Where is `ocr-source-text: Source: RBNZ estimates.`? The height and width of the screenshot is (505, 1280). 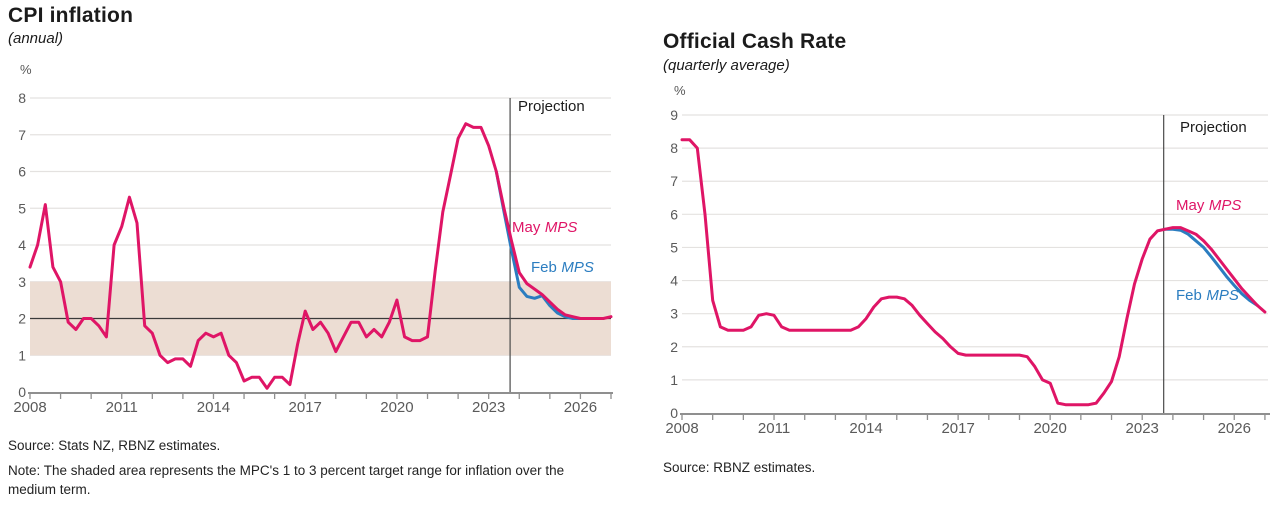 ocr-source-text: Source: RBNZ estimates. is located at coordinates (739, 467).